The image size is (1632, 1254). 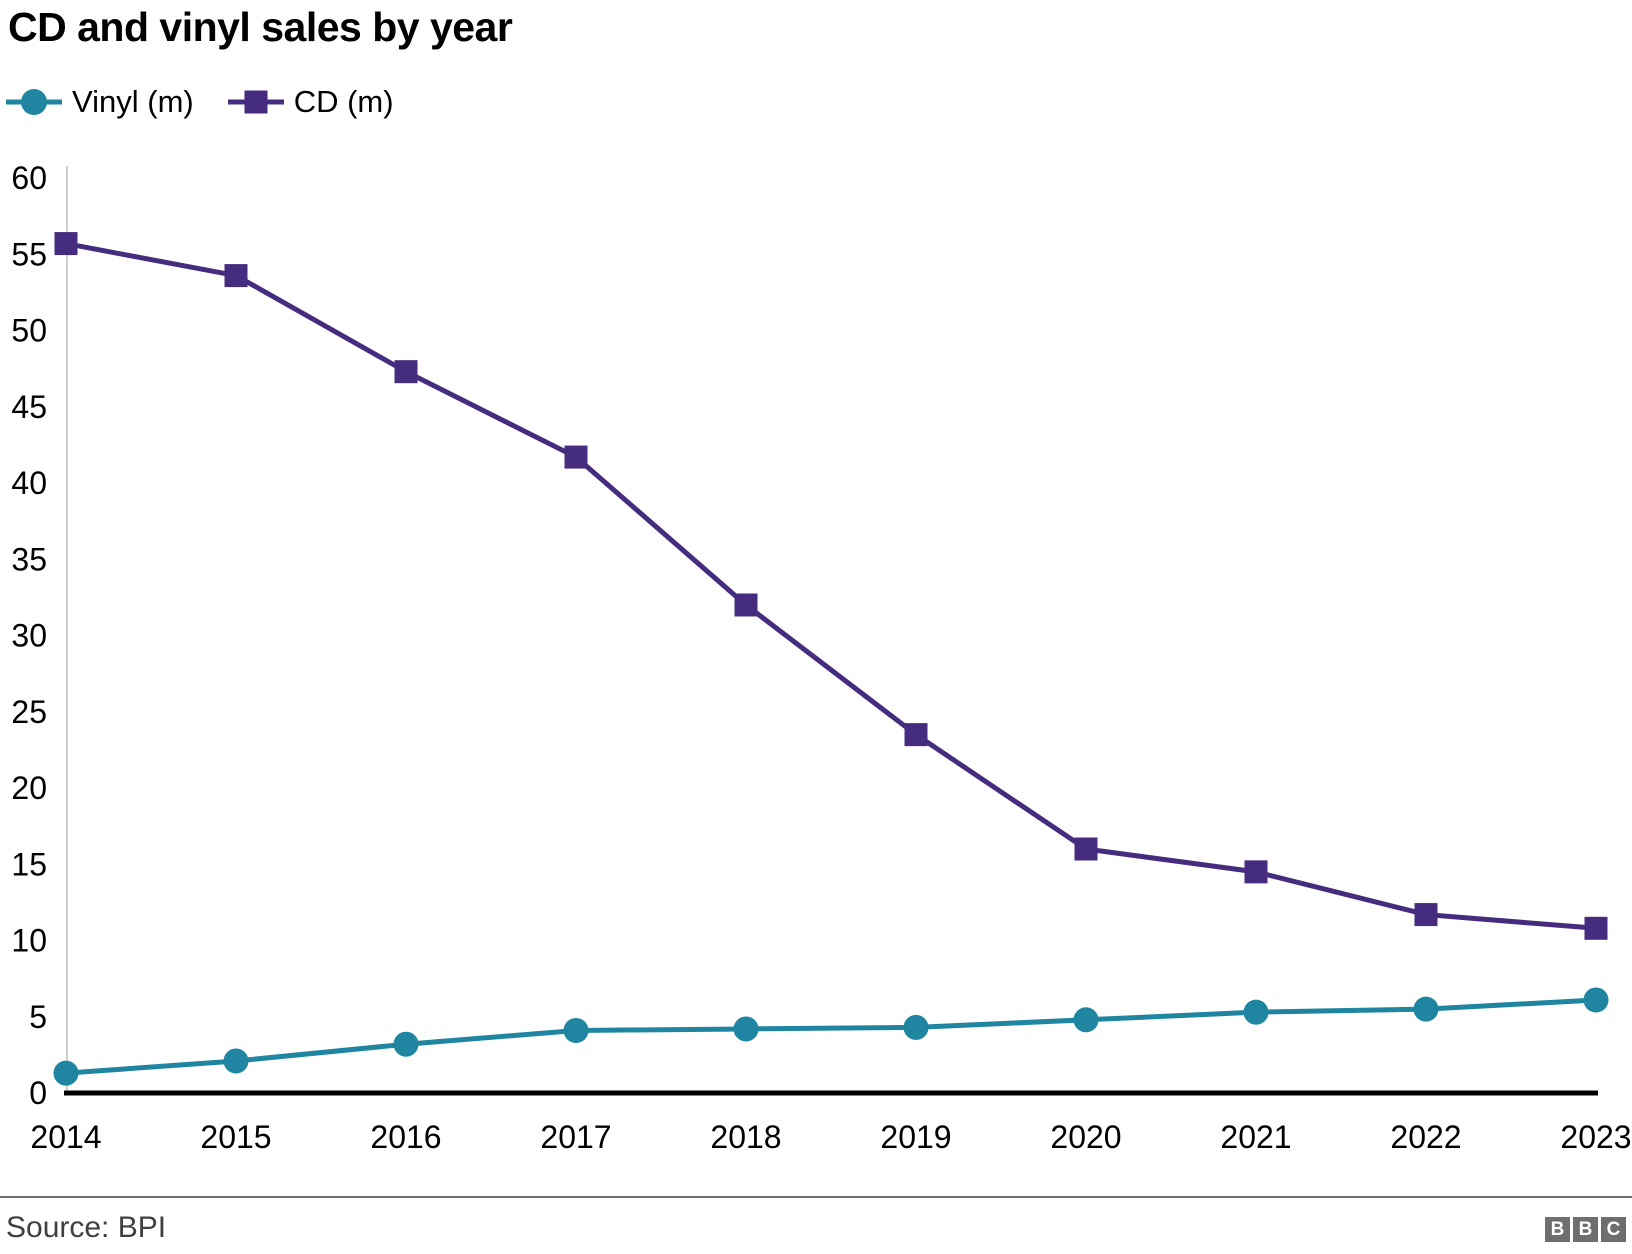 What do you see at coordinates (260, 27) in the screenshot?
I see `page-title: CD and vinyl sales by year` at bounding box center [260, 27].